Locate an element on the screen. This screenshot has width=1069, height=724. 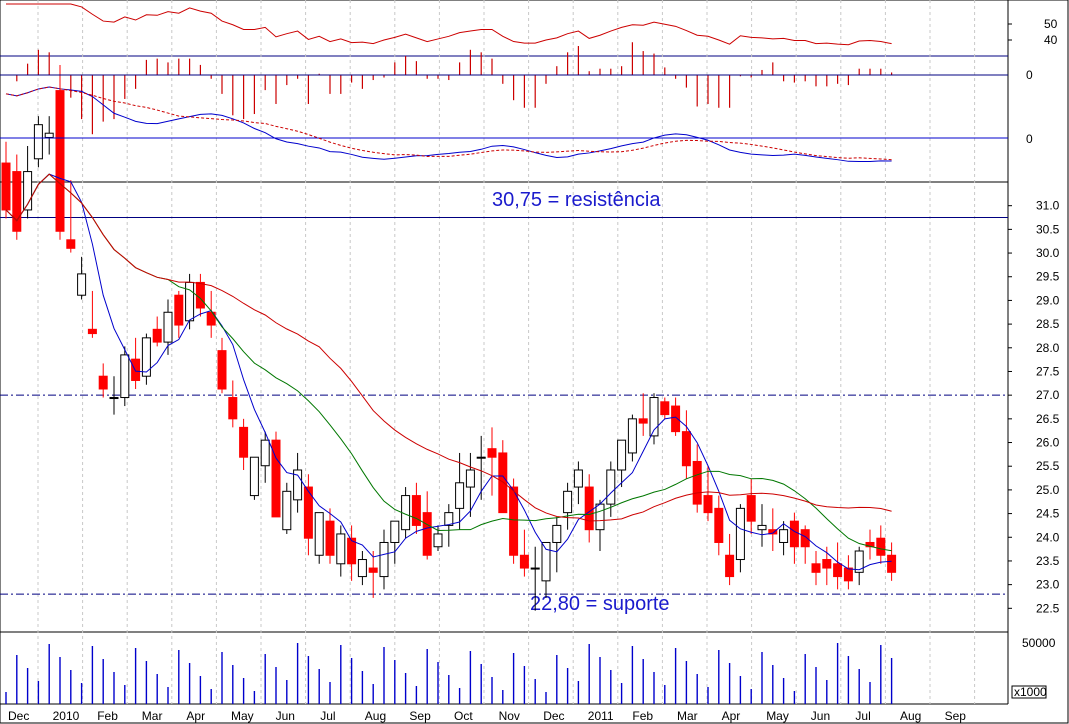
x-tick-label-11: Nov is located at coordinates (509, 716).